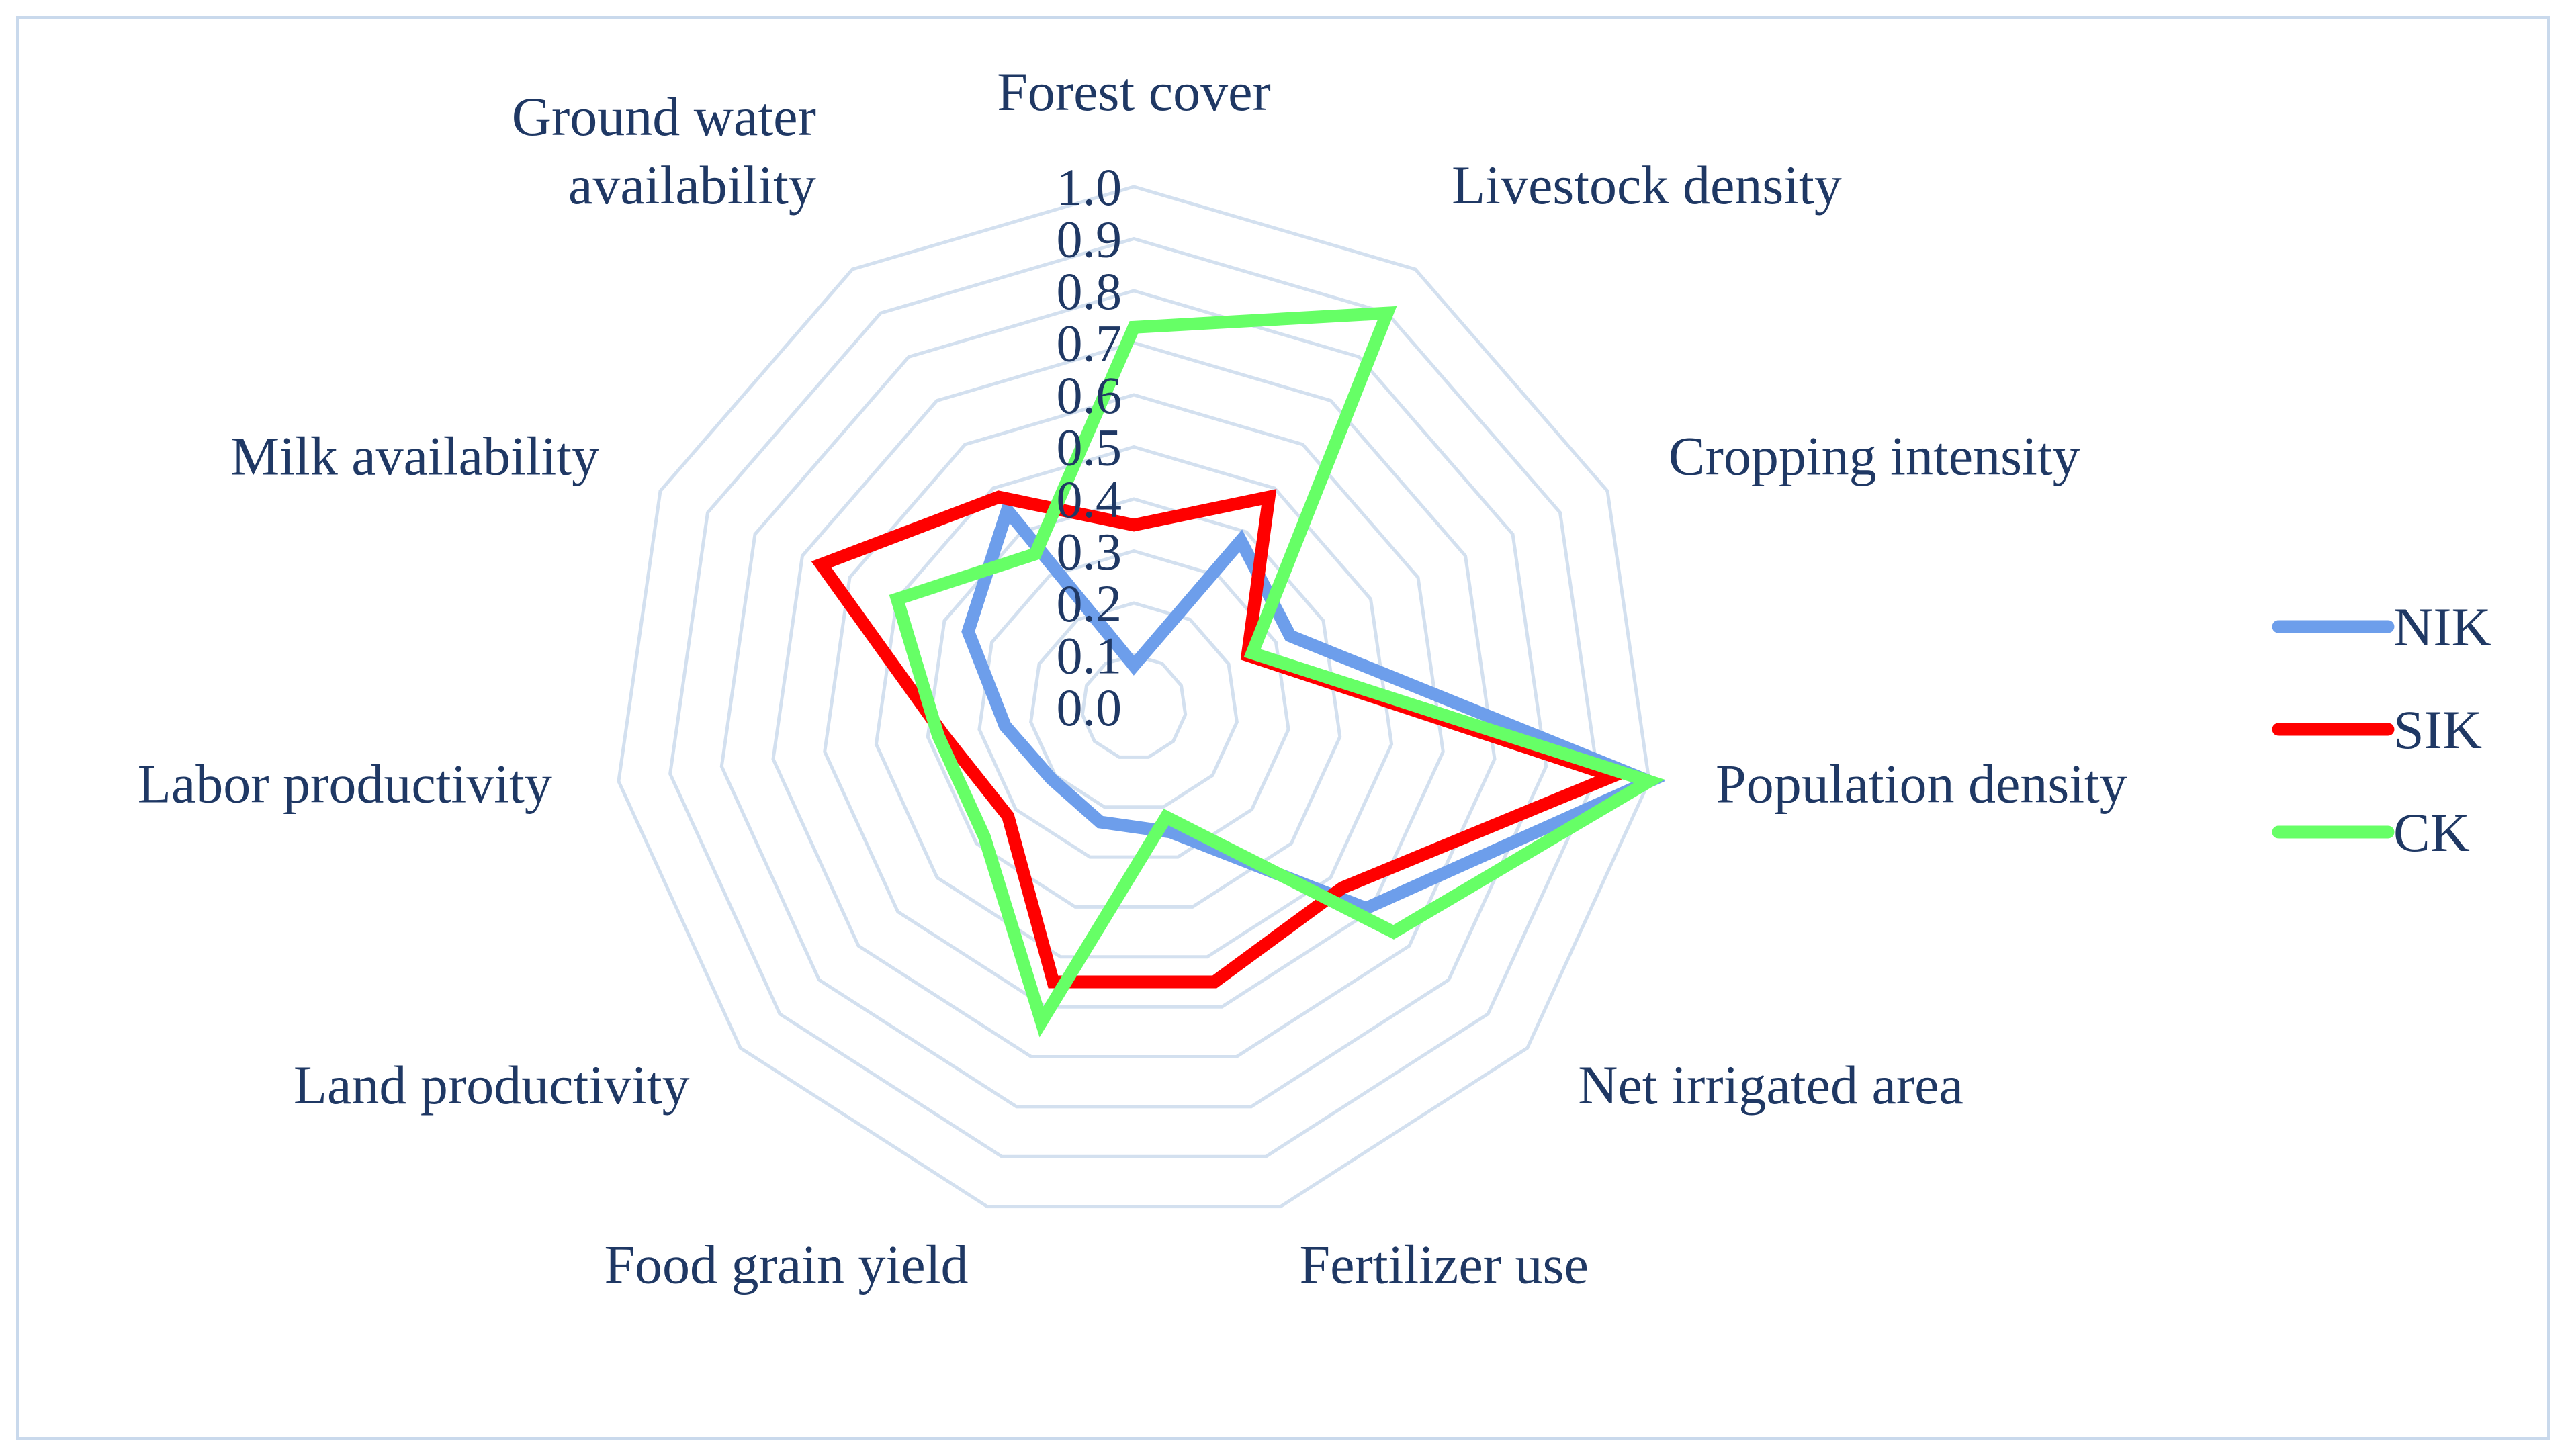  Describe the element at coordinates (786, 1264) in the screenshot. I see `category-label-food-grain-yield: Food grain yield` at that location.